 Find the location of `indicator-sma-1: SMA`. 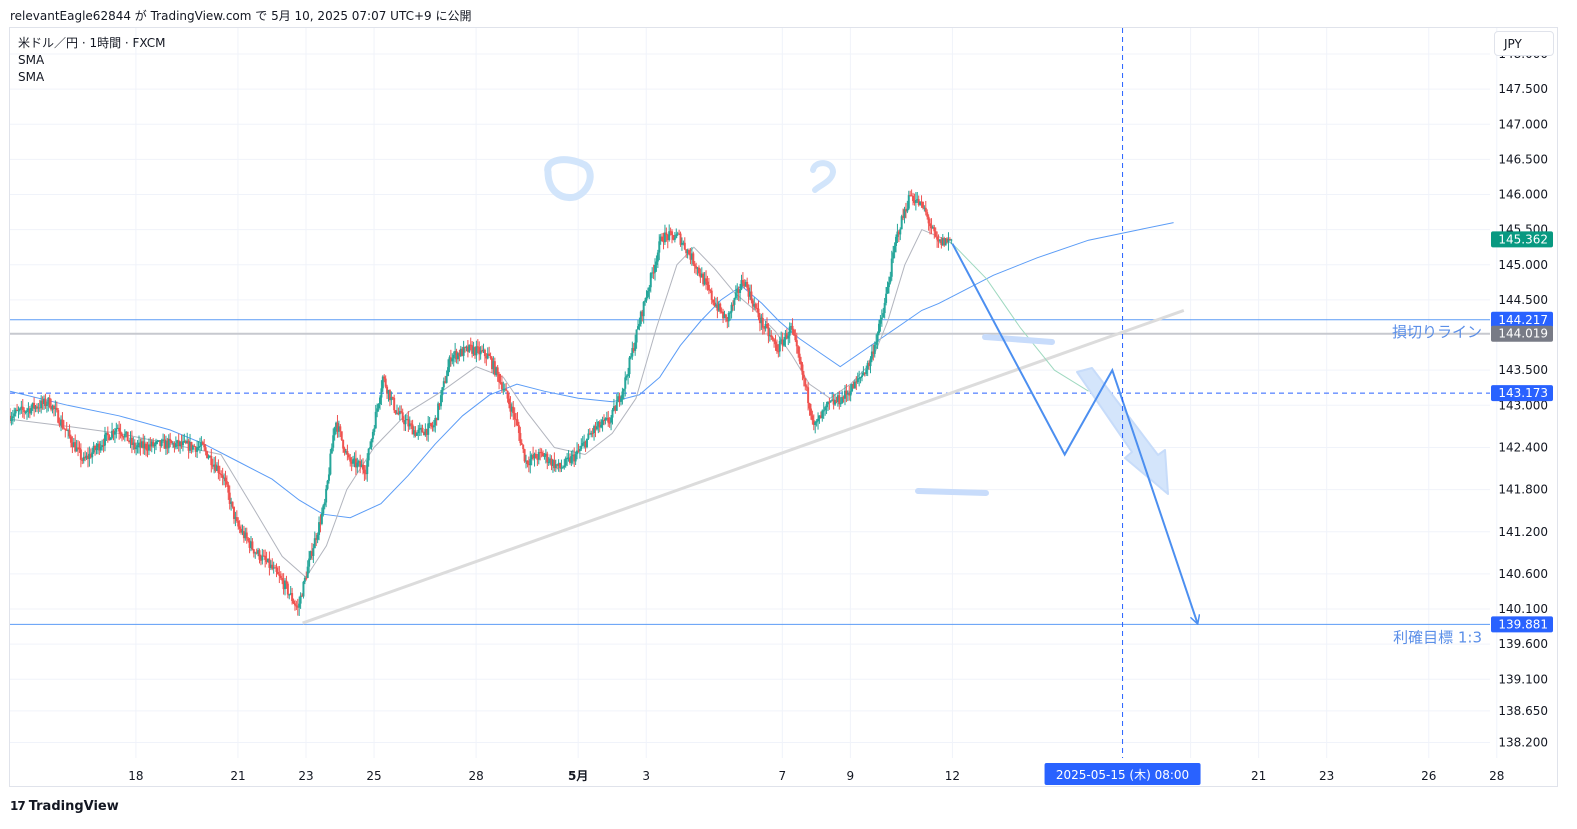

indicator-sma-1: SMA is located at coordinates (31, 60).